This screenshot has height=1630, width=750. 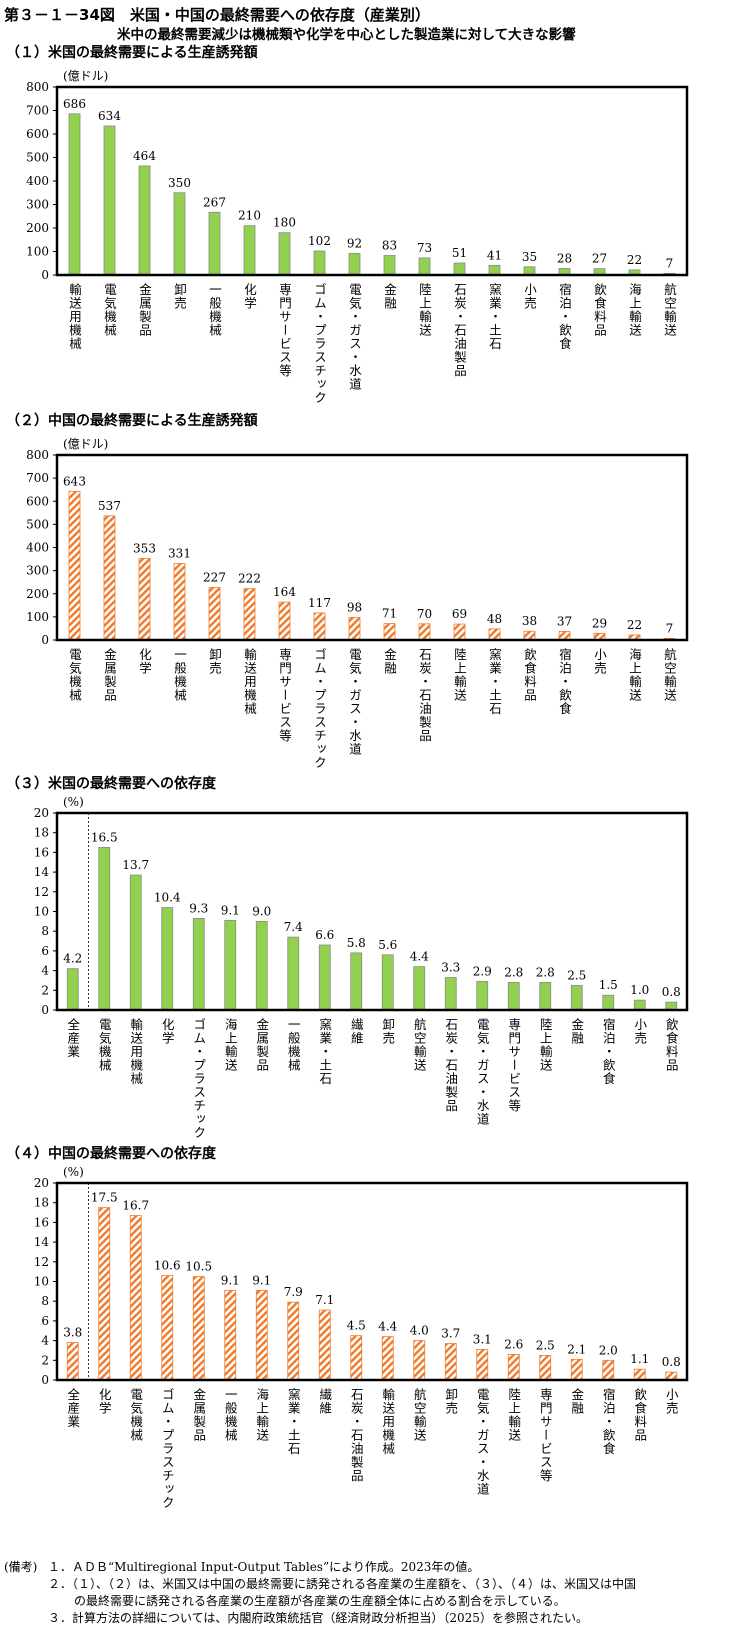 What do you see at coordinates (354, 702) in the screenshot?
I see `chart2-category-label: 電気・ガス・水道` at bounding box center [354, 702].